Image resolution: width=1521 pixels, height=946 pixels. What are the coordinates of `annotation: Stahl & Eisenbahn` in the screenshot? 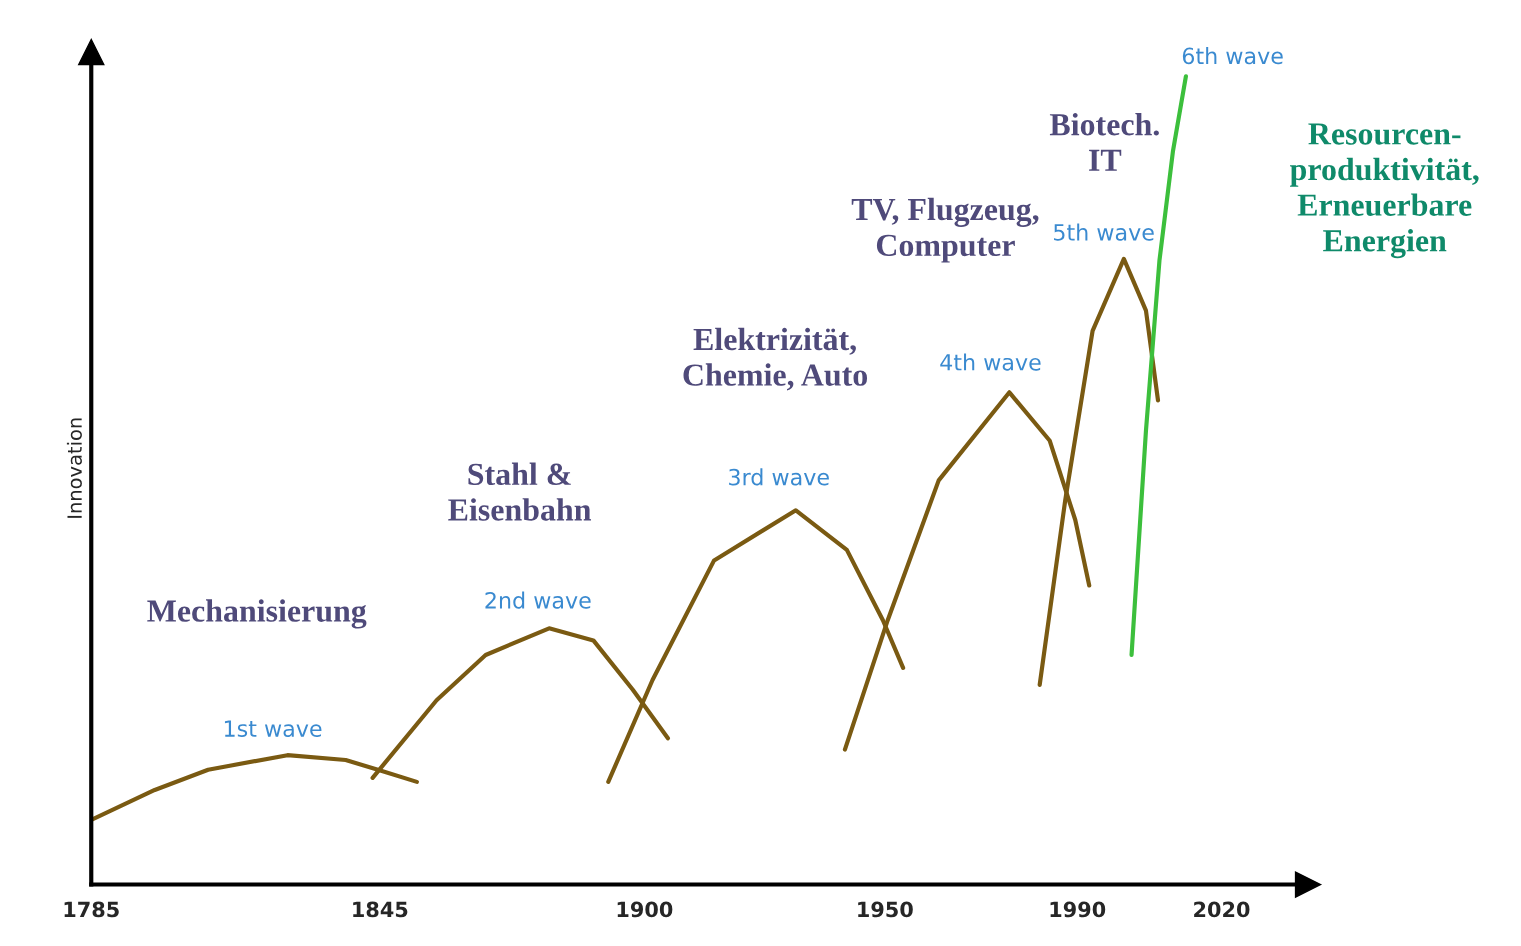 It's located at (520, 491).